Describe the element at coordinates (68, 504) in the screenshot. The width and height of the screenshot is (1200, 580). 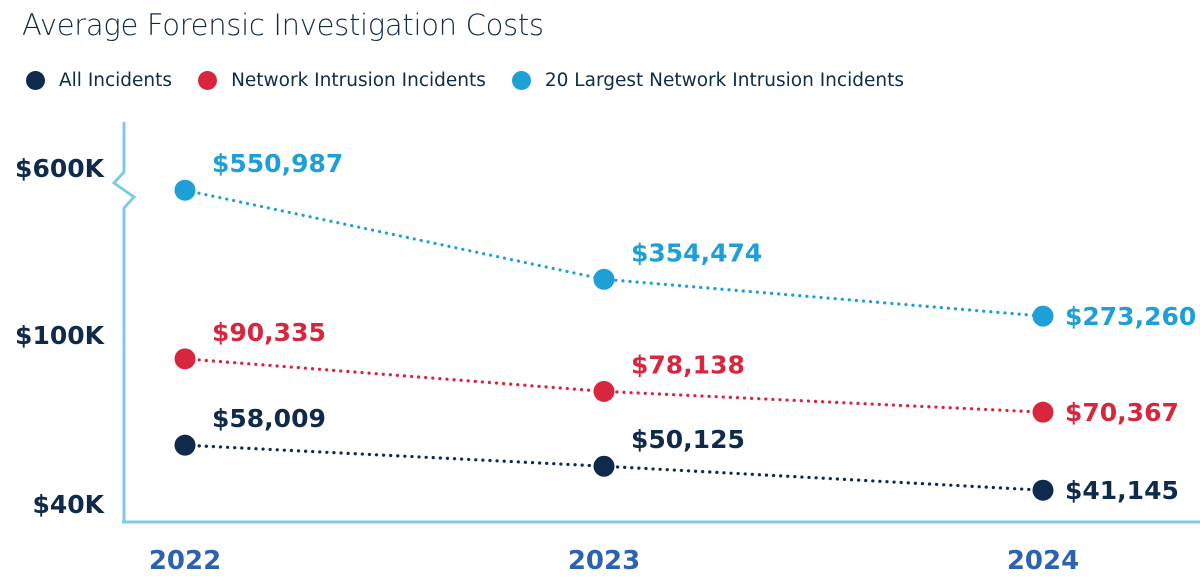
I see `y-tick-label: $40K` at that location.